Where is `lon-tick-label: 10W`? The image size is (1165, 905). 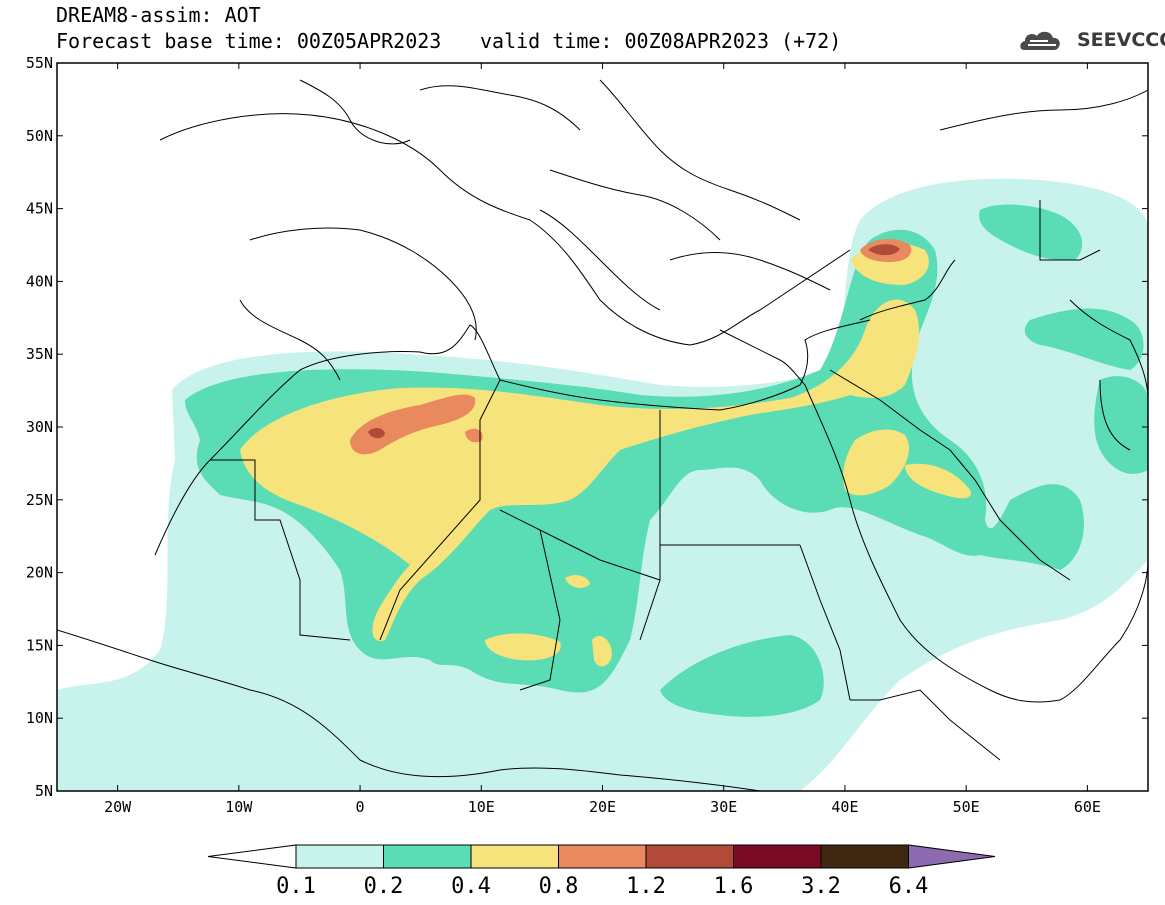
lon-tick-label: 10W is located at coordinates (239, 807).